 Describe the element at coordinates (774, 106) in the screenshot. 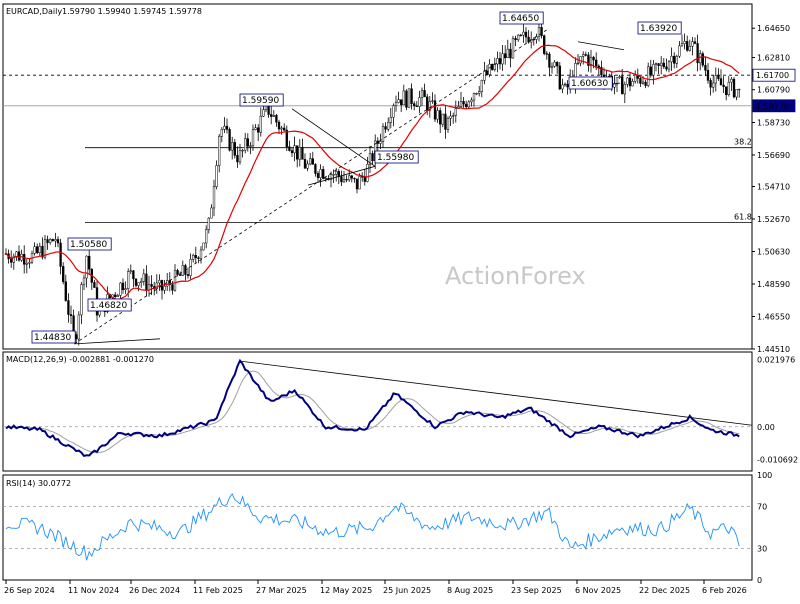

I see `right-price-box` at that location.